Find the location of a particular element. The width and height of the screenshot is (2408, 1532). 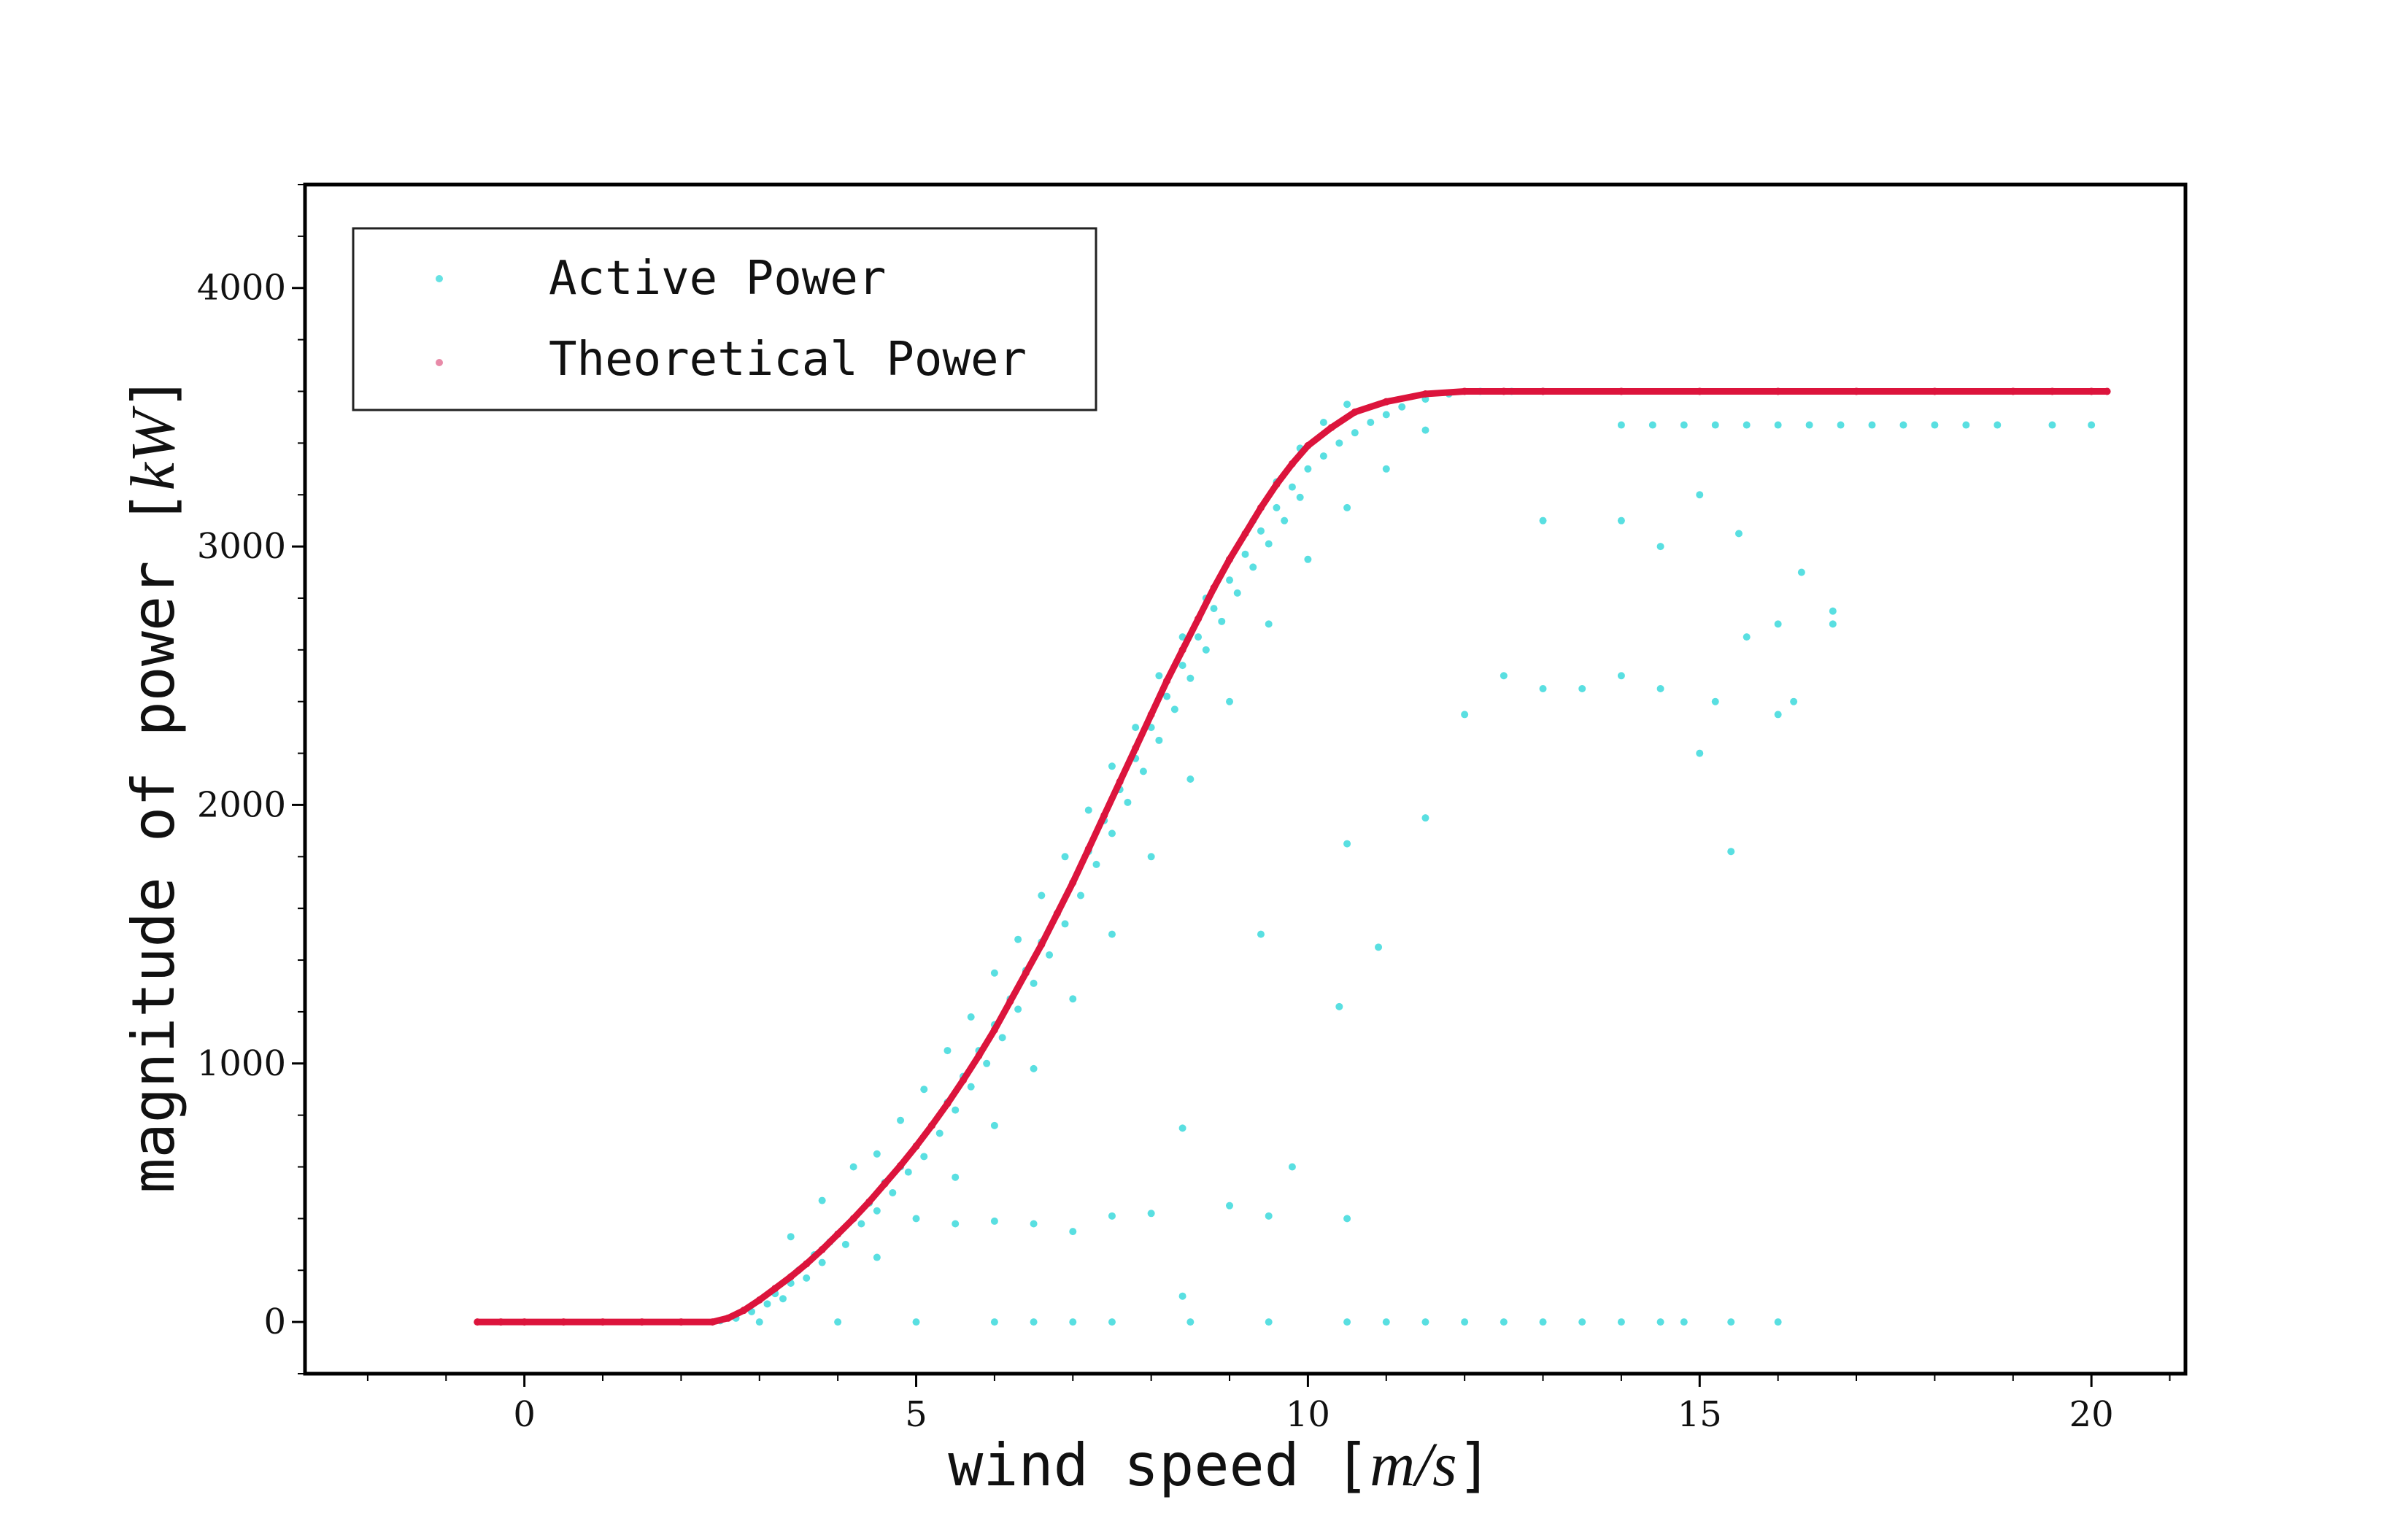

x-axis-title: wind speed [m/s] is located at coordinates (1220, 1464).